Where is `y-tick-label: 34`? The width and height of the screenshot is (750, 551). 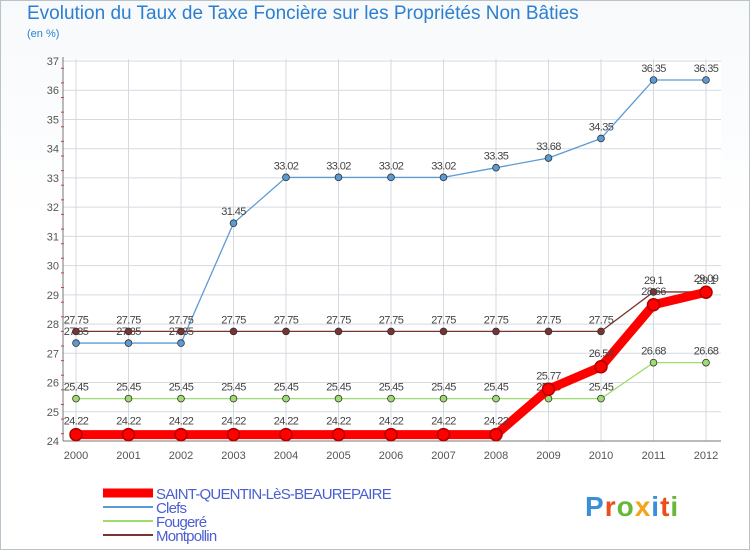
y-tick-label: 34 is located at coordinates (53, 150).